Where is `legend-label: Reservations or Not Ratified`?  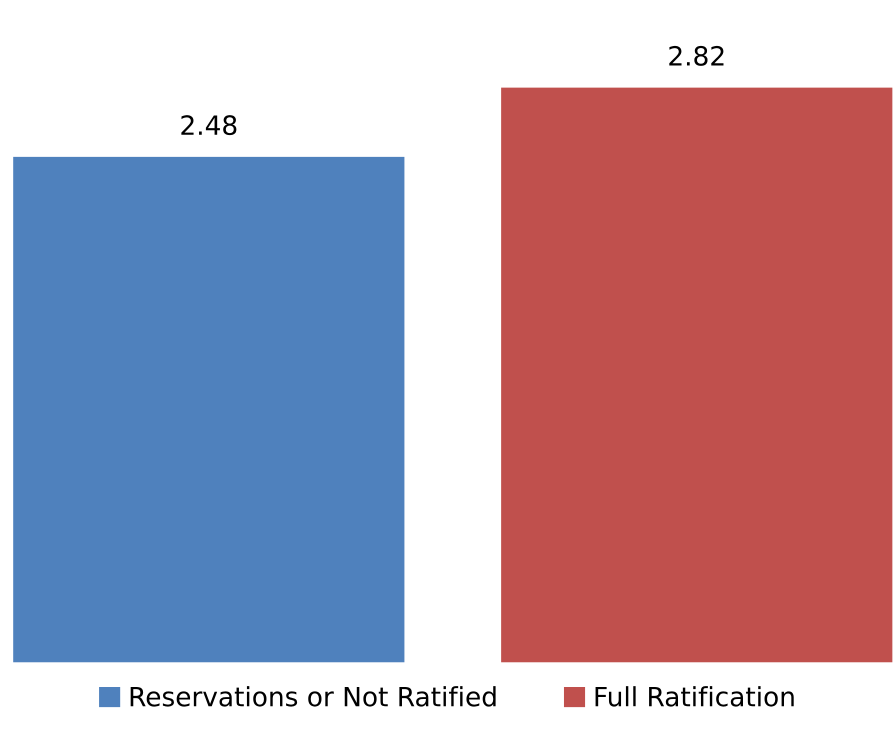 legend-label: Reservations or Not Ratified is located at coordinates (313, 696).